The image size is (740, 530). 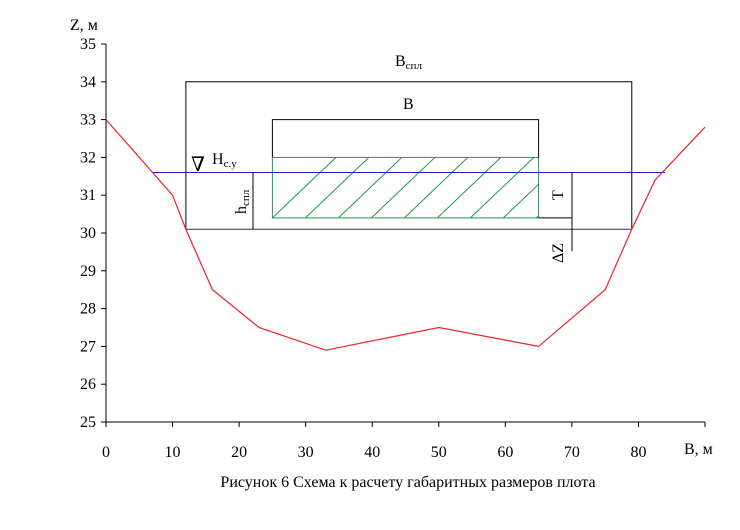 What do you see at coordinates (241, 210) in the screenshot?
I see `h-spl-letter: h` at bounding box center [241, 210].